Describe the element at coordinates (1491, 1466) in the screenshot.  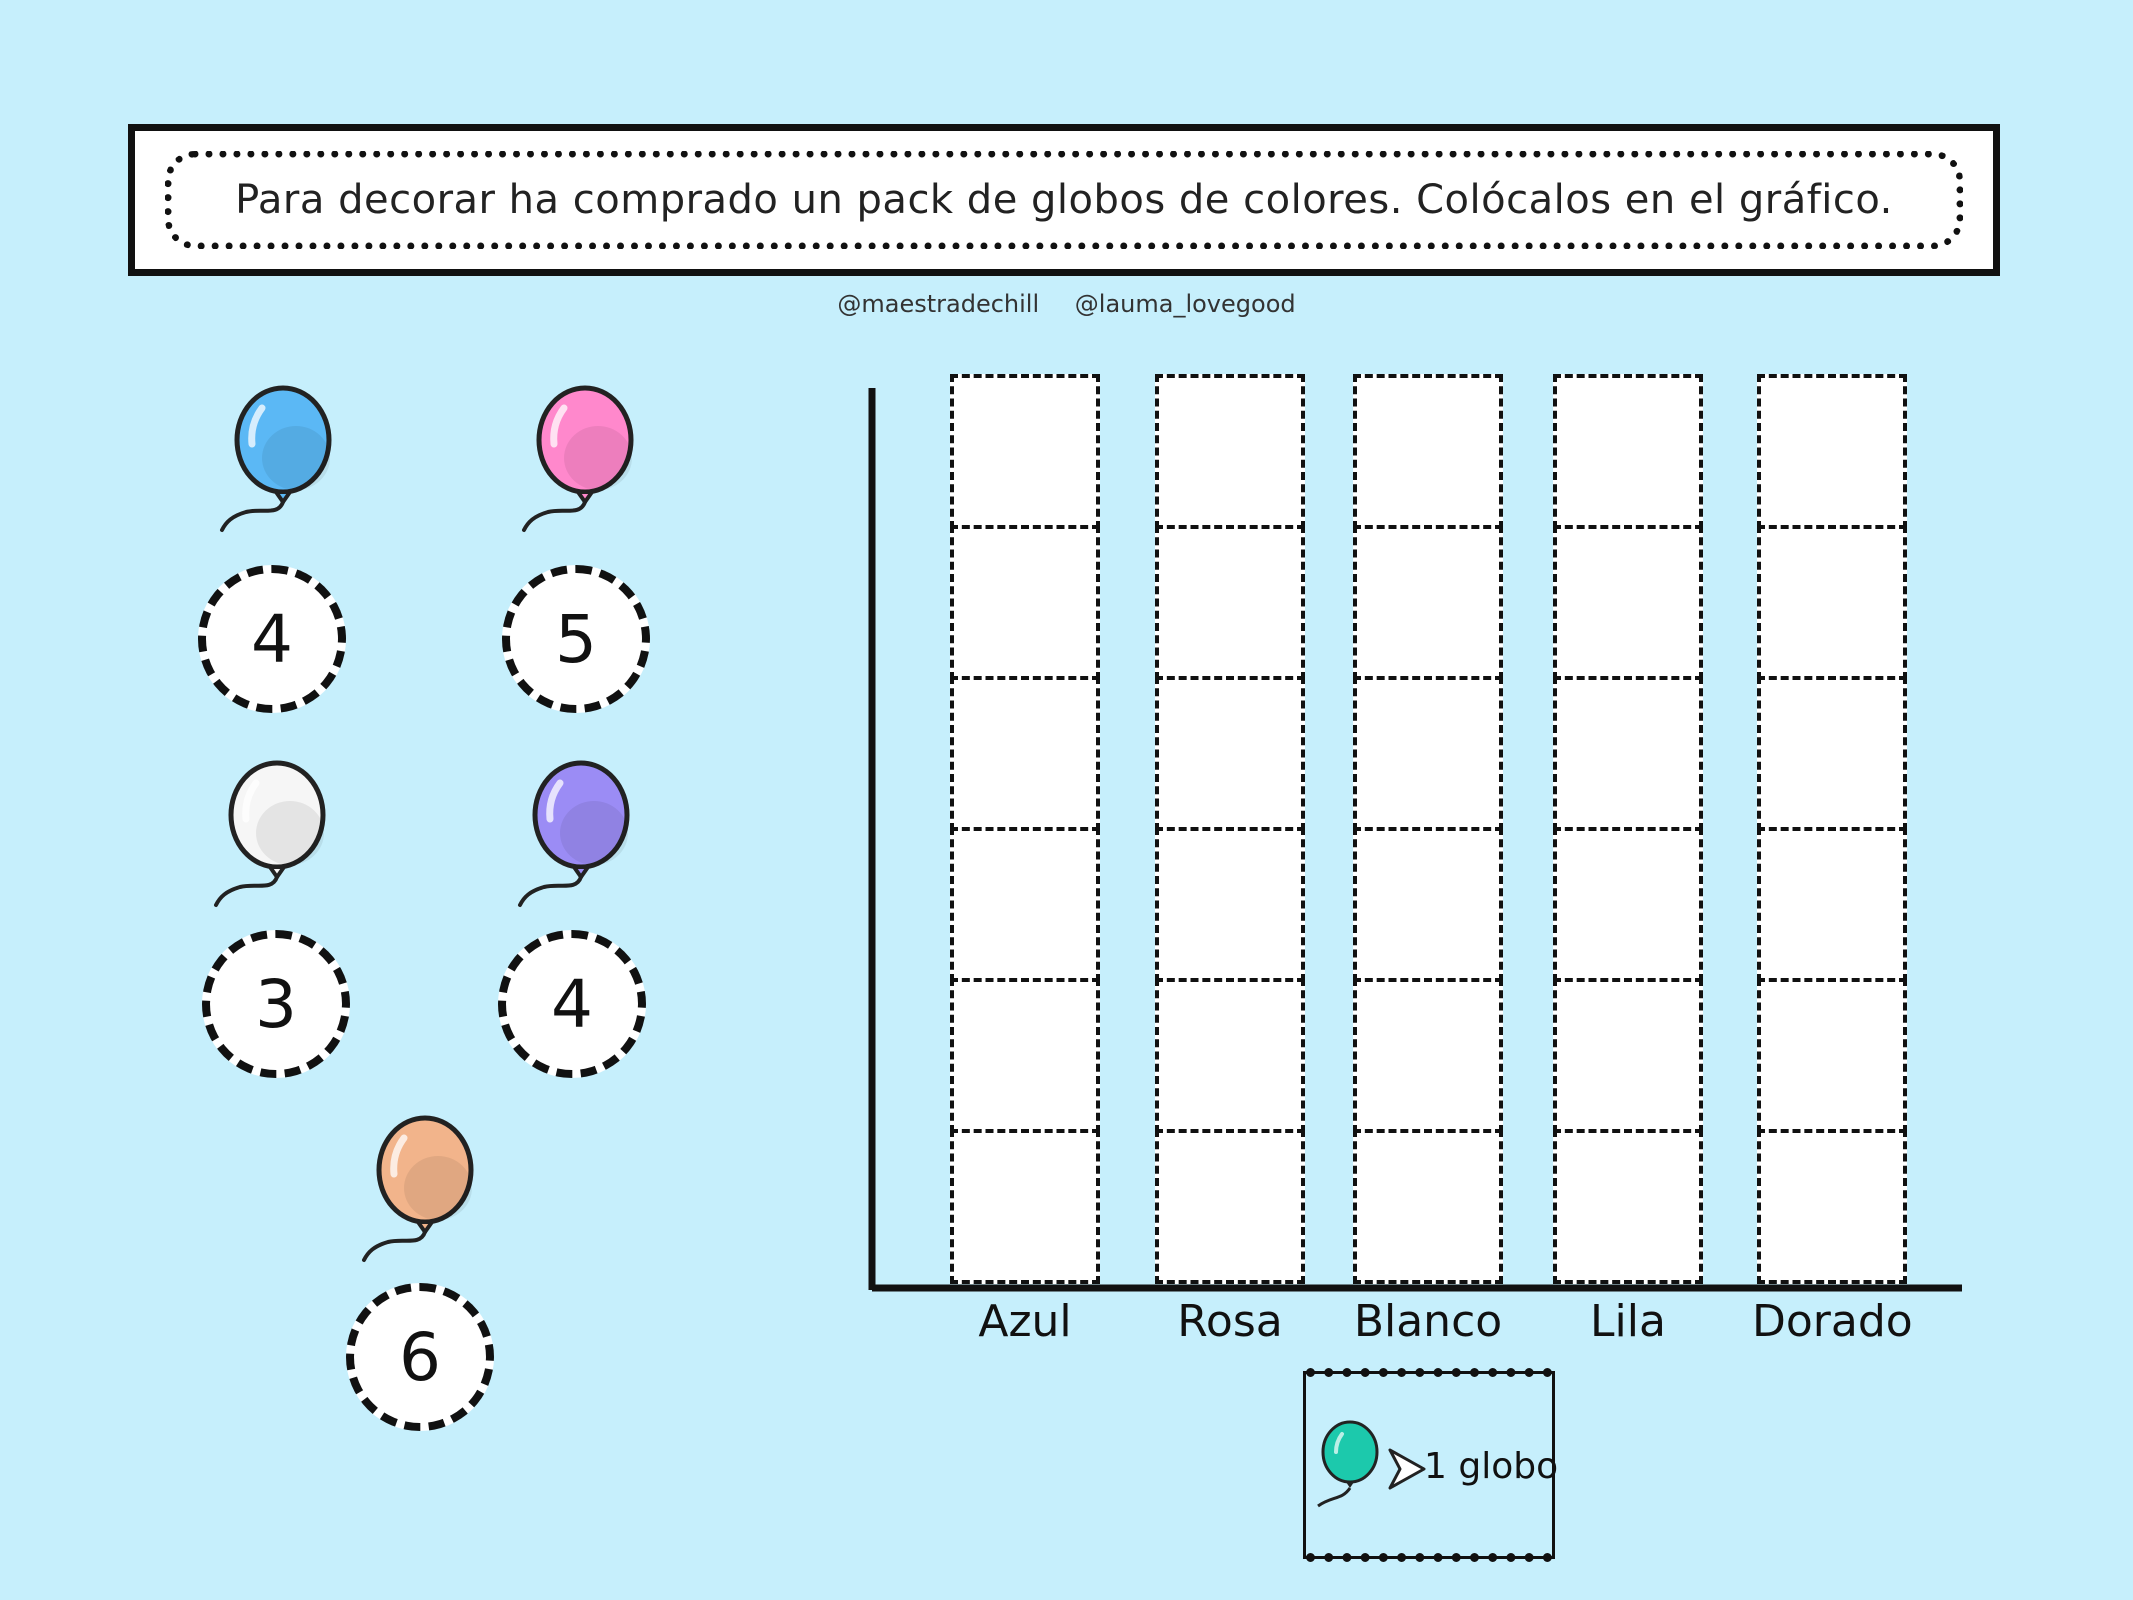
I see `legend-label: 1 globo` at that location.